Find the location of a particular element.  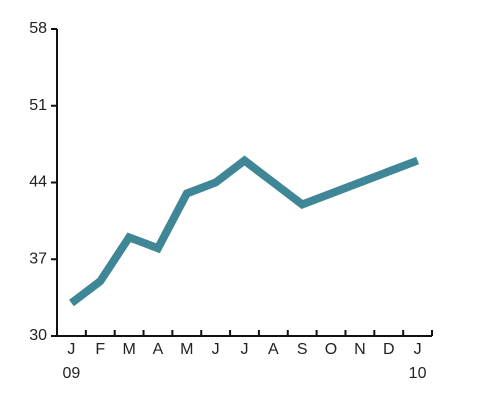

x-tick-label: D is located at coordinates (389, 349).